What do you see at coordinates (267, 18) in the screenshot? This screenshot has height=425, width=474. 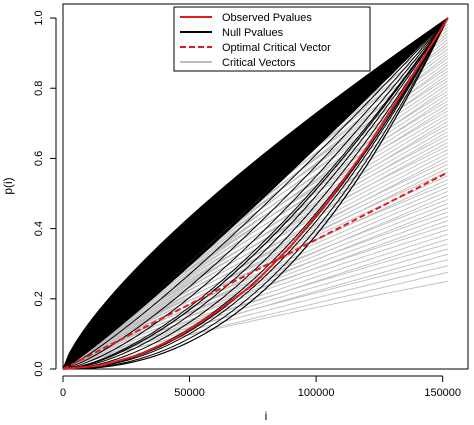 I see `legend-label-observed: Observed Pvalues` at bounding box center [267, 18].